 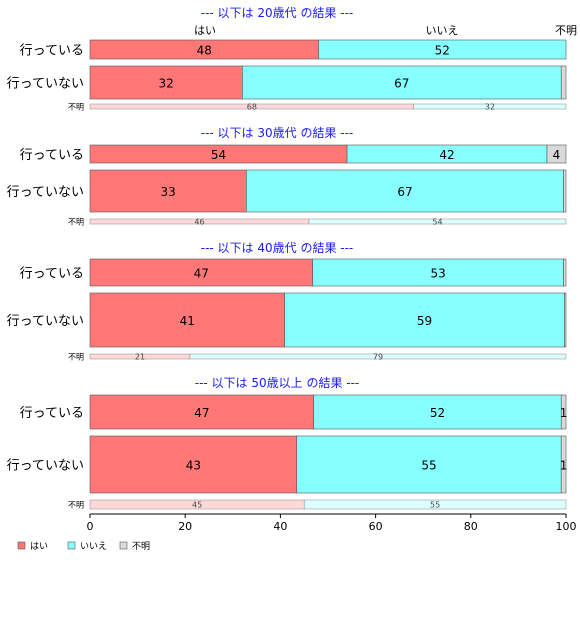 I want to click on bar-value-label: 53, so click(x=437, y=274).